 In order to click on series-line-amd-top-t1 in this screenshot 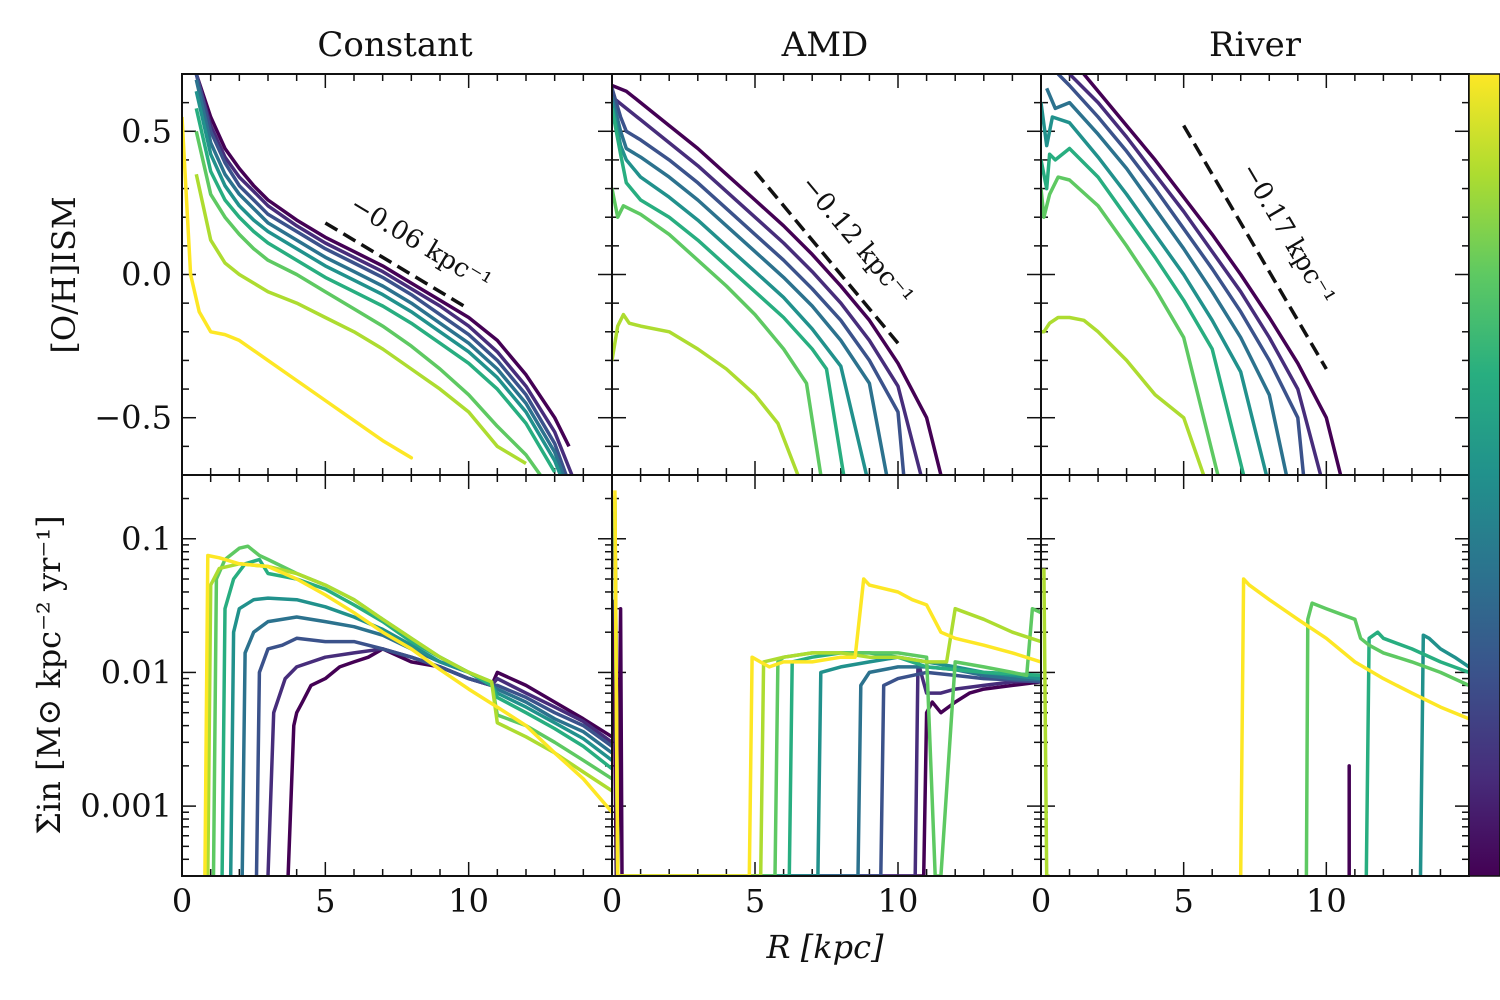, I will do `click(777, 279)`.